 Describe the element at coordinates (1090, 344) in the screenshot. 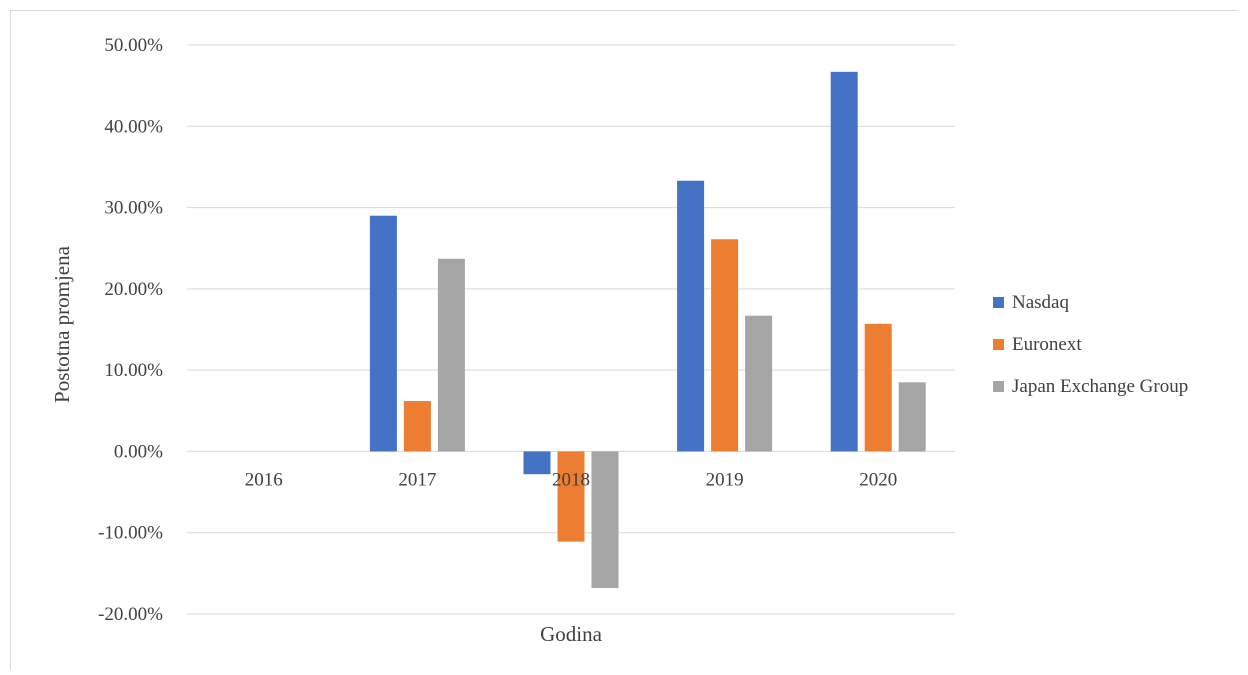

I see `legend: Nasdaq Euronext Japan Exchange Group` at that location.